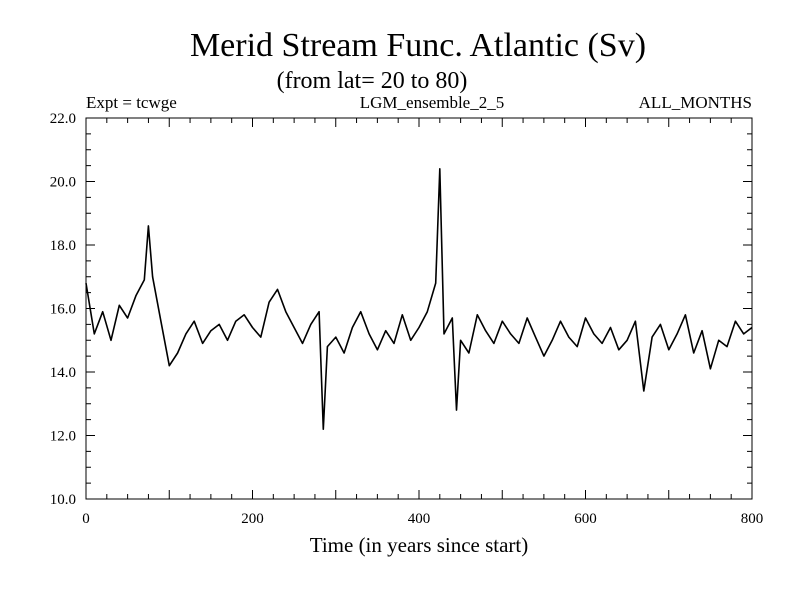  Describe the element at coordinates (63, 119) in the screenshot. I see `y-tick-label: 22.0` at that location.